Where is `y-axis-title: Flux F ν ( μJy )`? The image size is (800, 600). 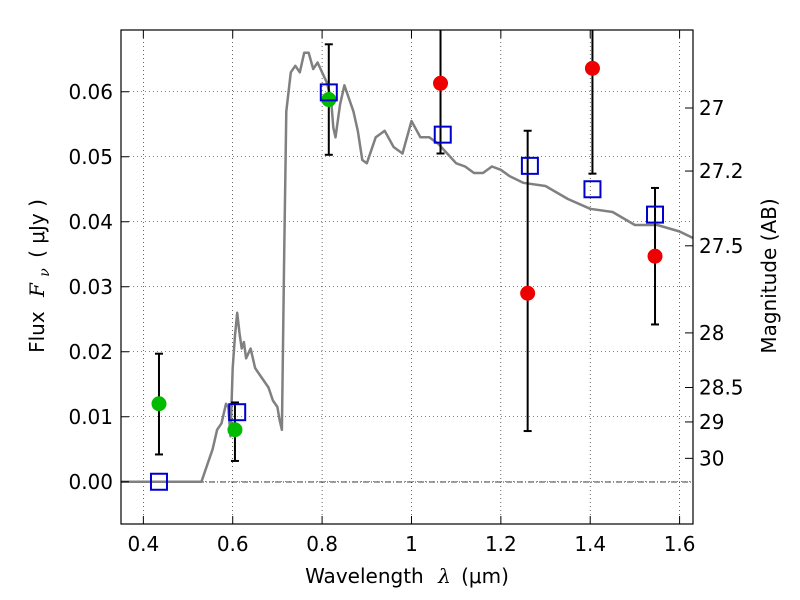
y-axis-title: Flux F ν ( μJy ) is located at coordinates (39, 276).